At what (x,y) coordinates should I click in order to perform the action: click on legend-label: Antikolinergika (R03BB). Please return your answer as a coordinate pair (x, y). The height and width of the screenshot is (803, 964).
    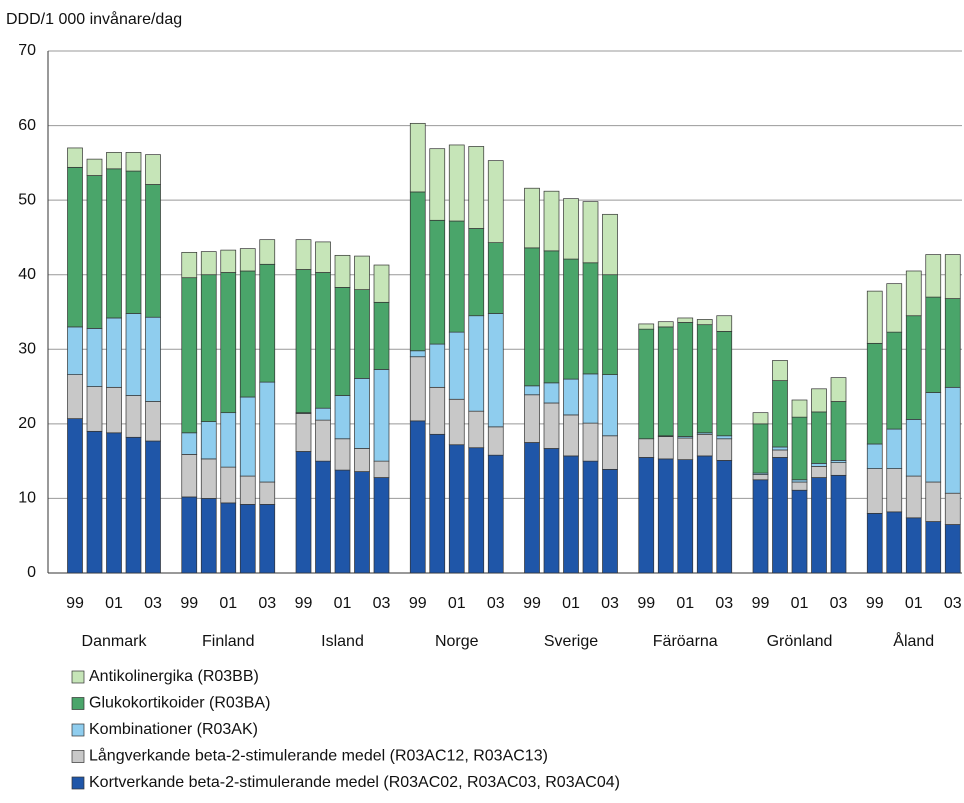
    Looking at the image, I should click on (174, 676).